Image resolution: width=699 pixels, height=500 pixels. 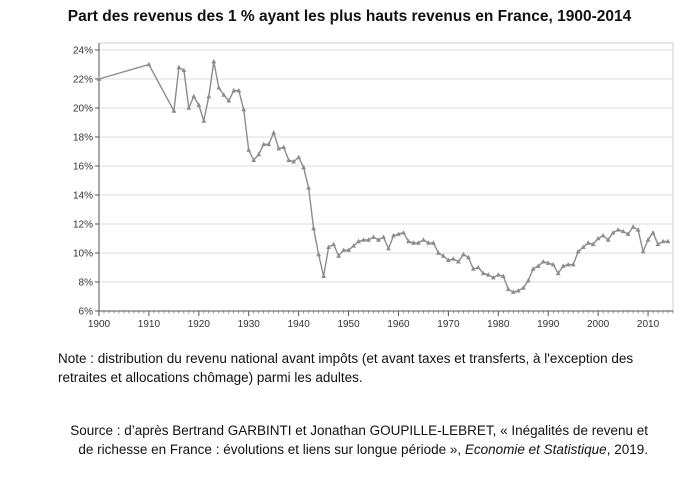 I want to click on source-journal: Economie et Statistique, so click(x=535, y=449).